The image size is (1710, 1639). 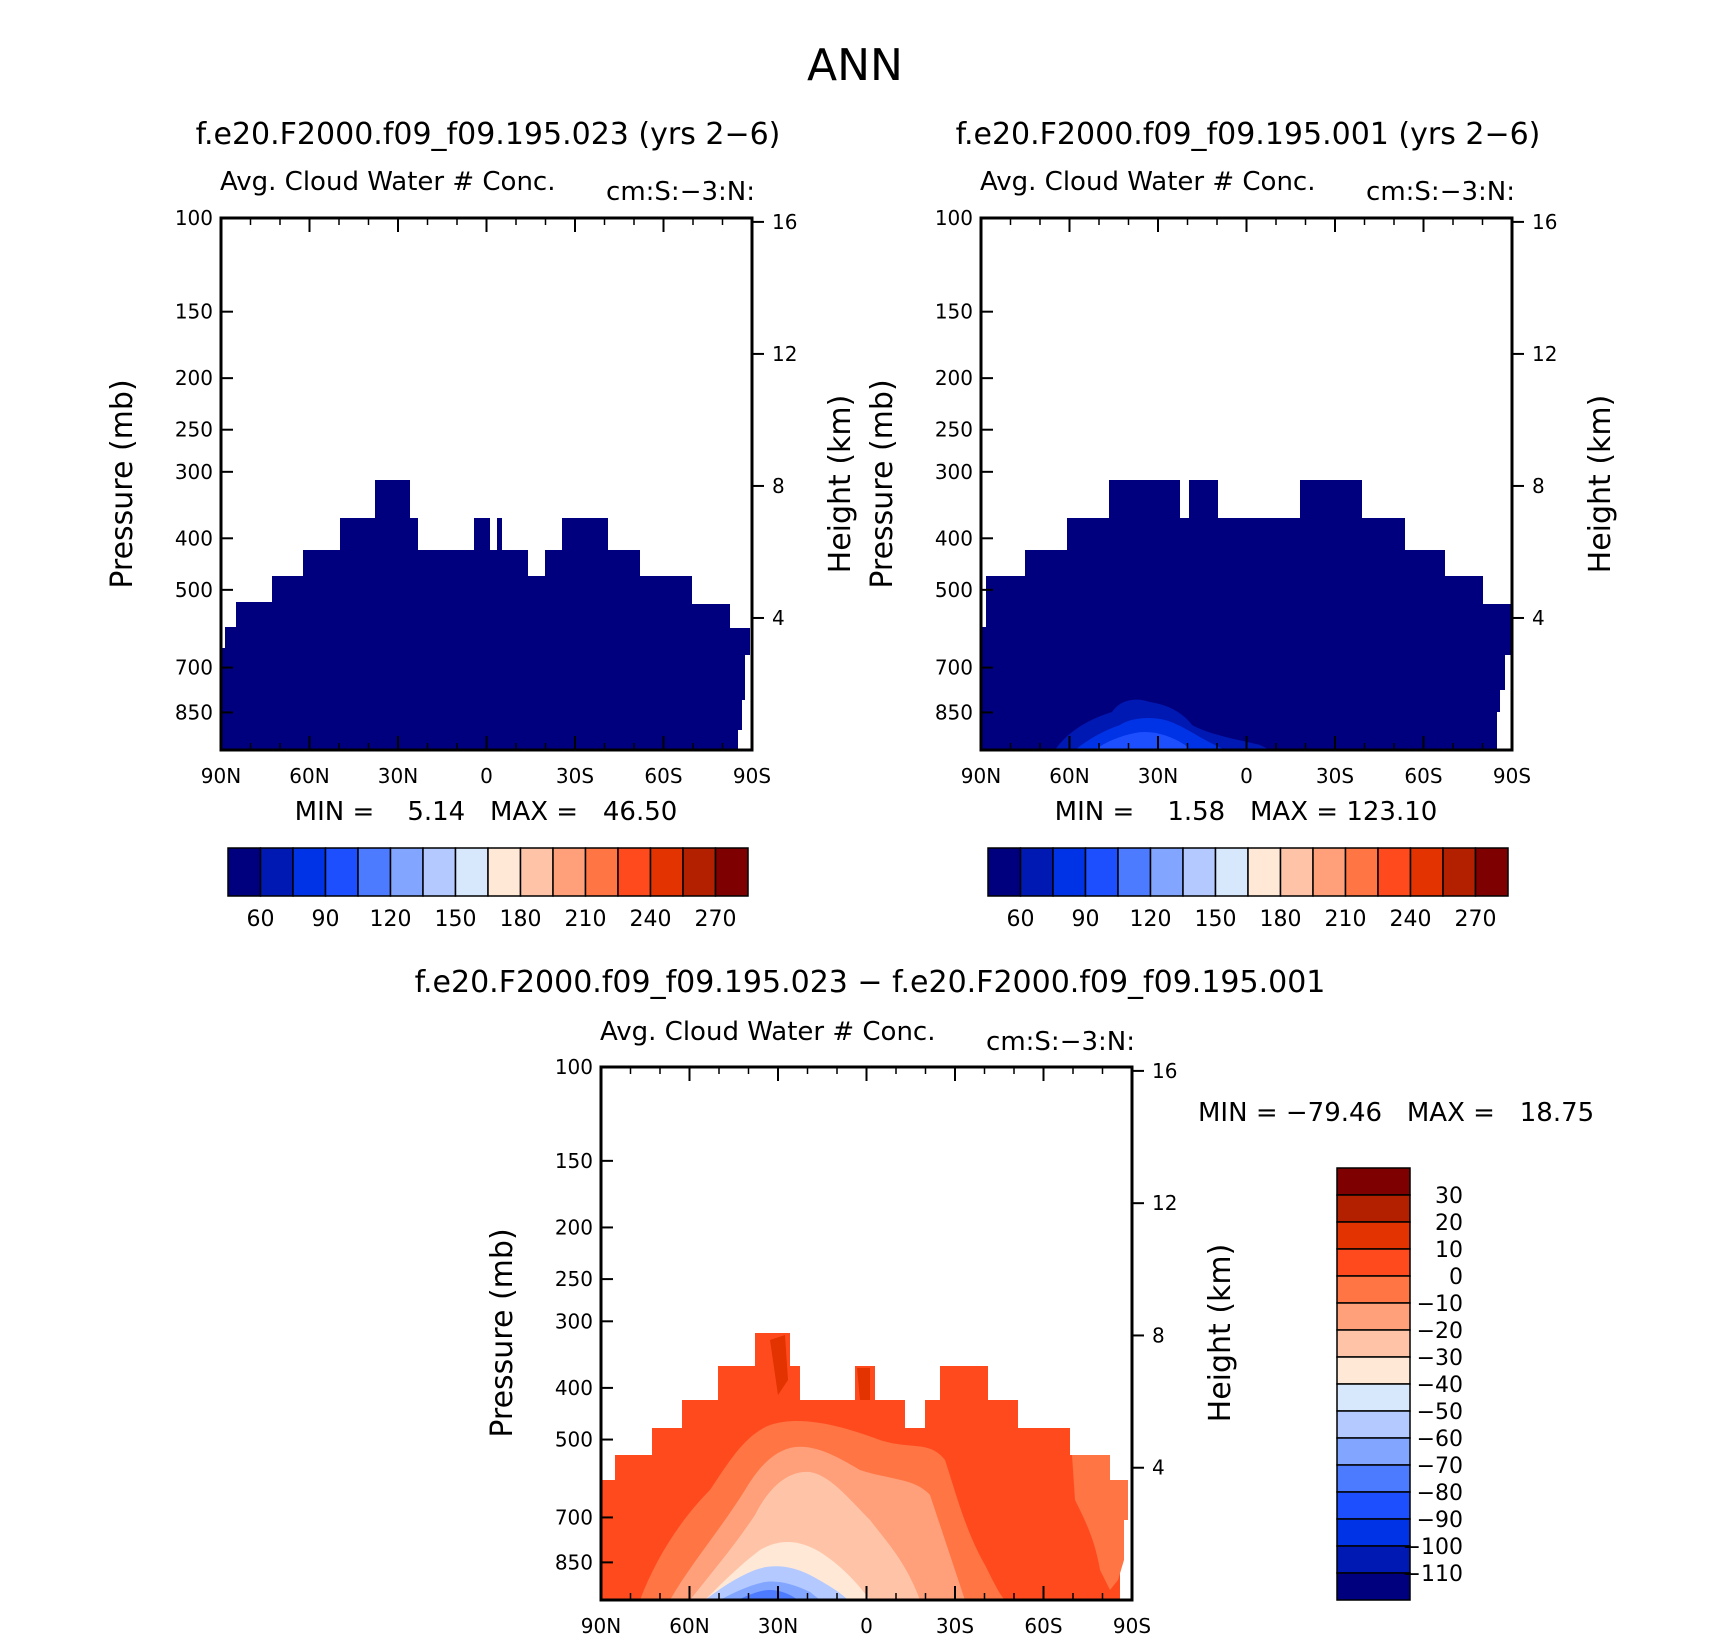 What do you see at coordinates (1246, 776) in the screenshot?
I see `panel-2-xtick-label-3: 0` at bounding box center [1246, 776].